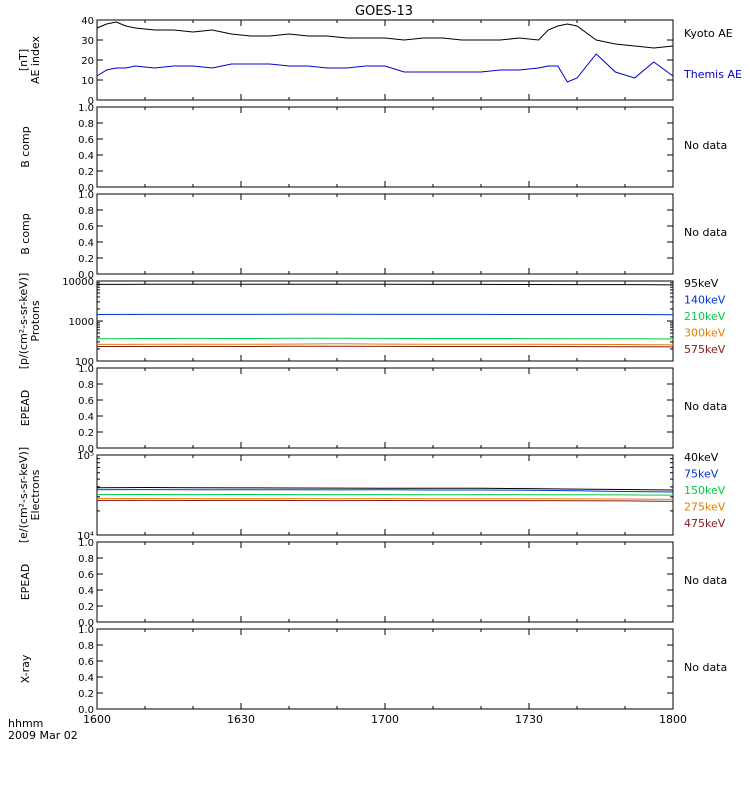 The width and height of the screenshot is (750, 804). What do you see at coordinates (23, 495) in the screenshot?
I see `y-axis-label: [e/(cm²-s-sr-keV)]` at bounding box center [23, 495].